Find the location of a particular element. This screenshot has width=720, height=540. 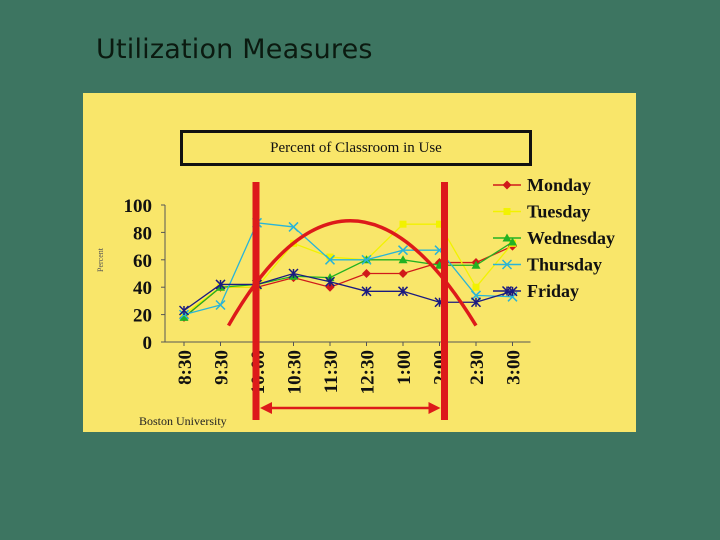

legend-marker-thursday is located at coordinates (507, 264).